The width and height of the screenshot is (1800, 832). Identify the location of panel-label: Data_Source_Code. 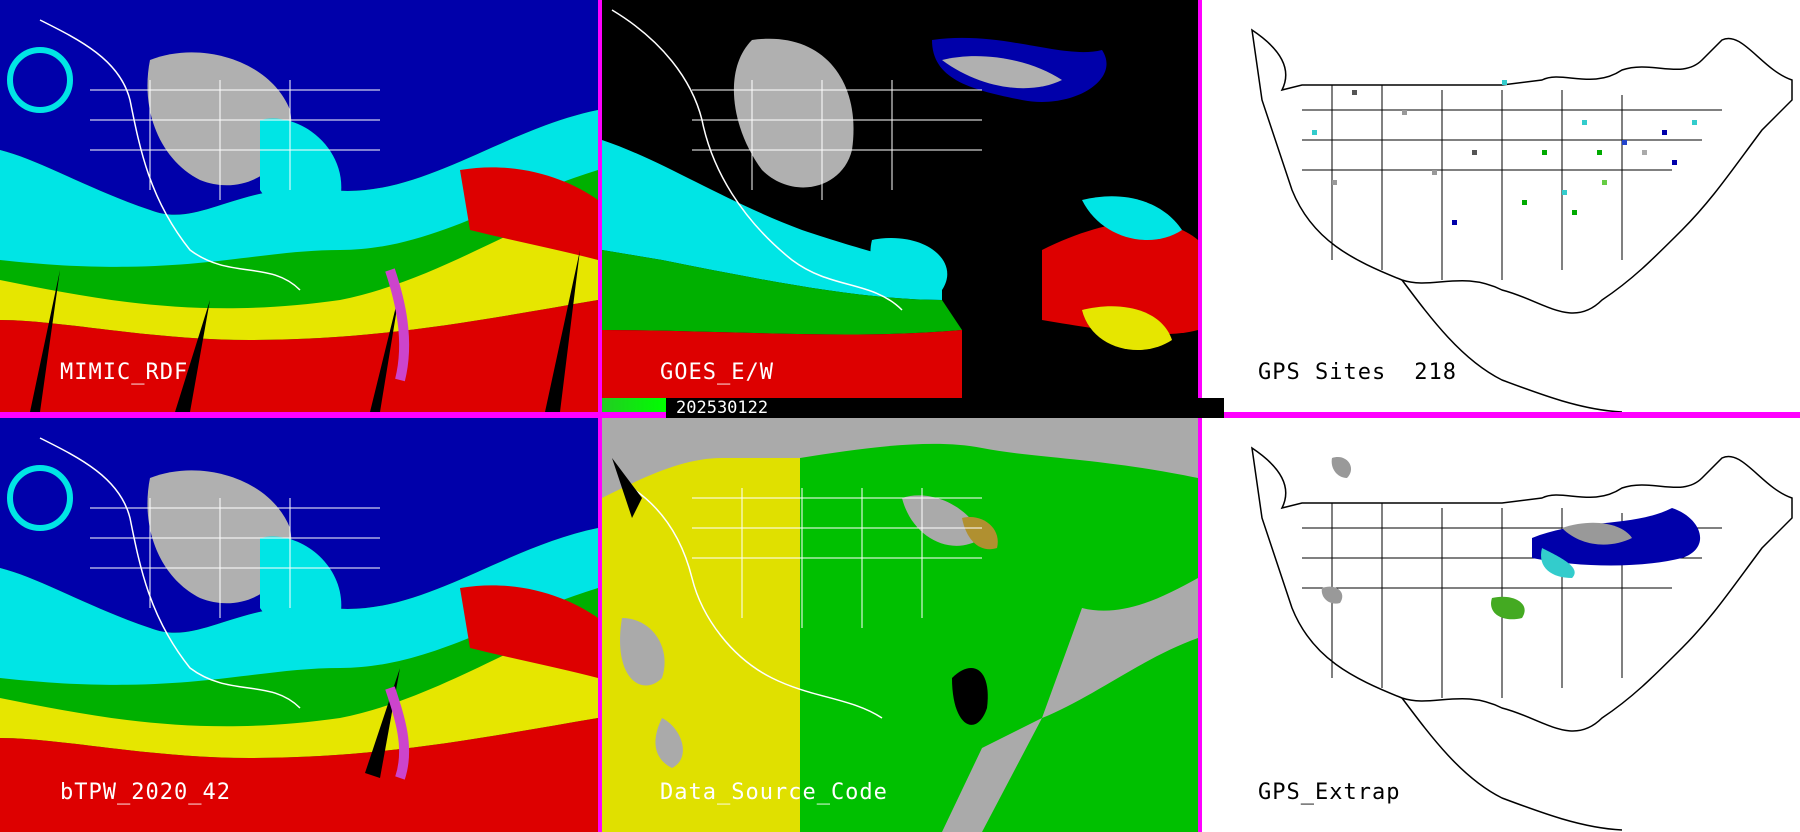
(774, 792).